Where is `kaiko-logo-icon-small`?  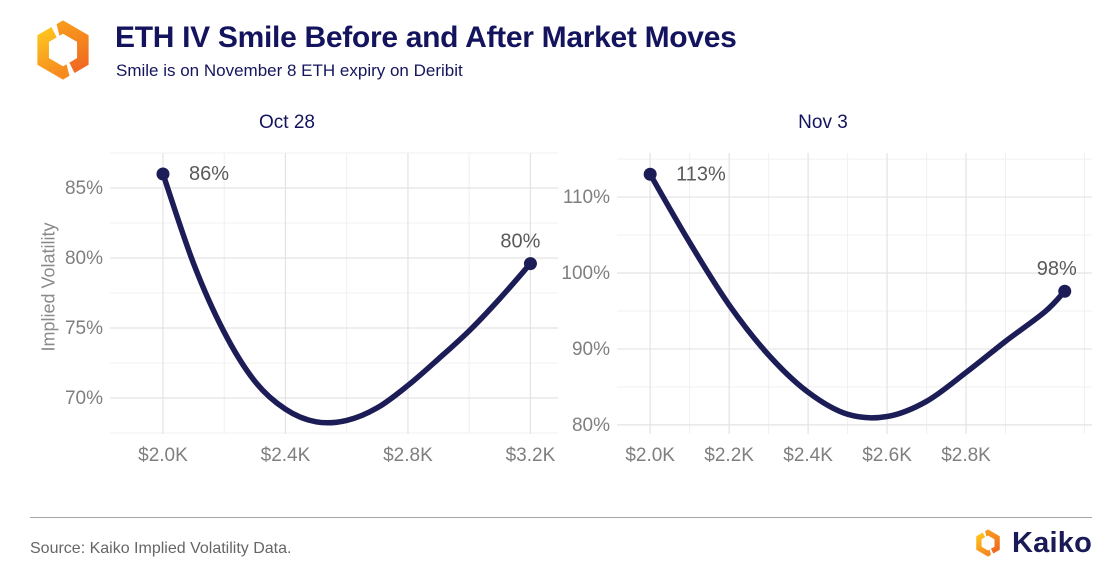 kaiko-logo-icon-small is located at coordinates (988, 543).